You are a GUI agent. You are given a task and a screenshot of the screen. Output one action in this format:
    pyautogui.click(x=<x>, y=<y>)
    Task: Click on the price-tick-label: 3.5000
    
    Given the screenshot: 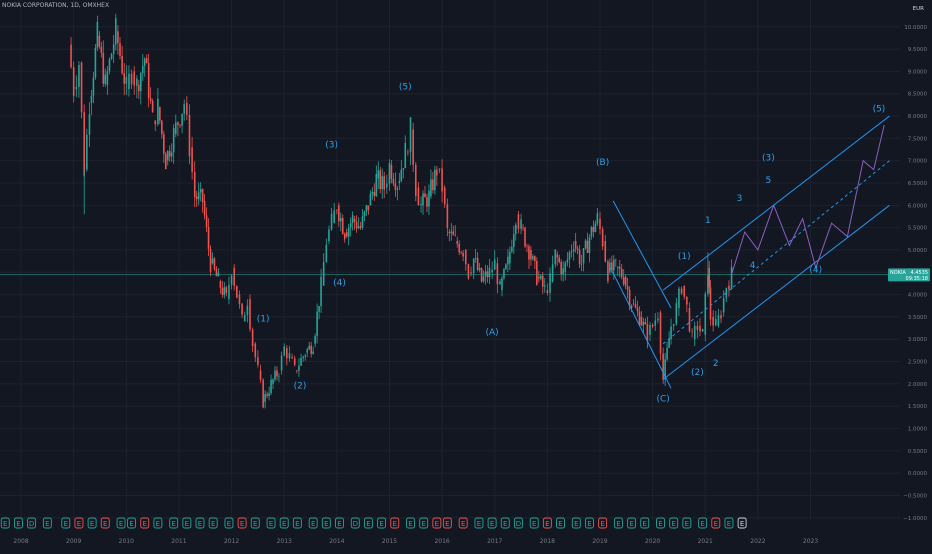 What is the action you would take?
    pyautogui.click(x=918, y=318)
    